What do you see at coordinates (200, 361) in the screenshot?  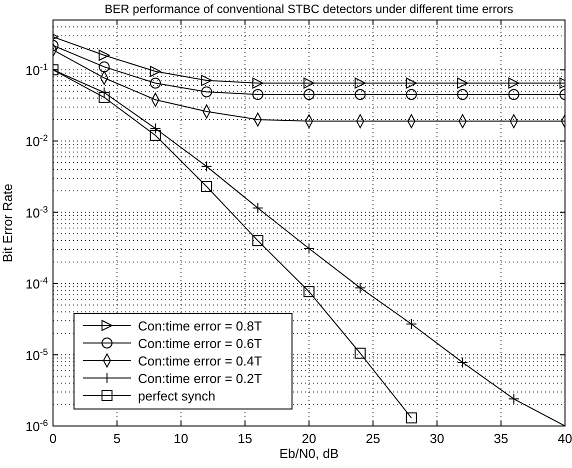 I see `legend-label: Con:time error = 0.4T` at bounding box center [200, 361].